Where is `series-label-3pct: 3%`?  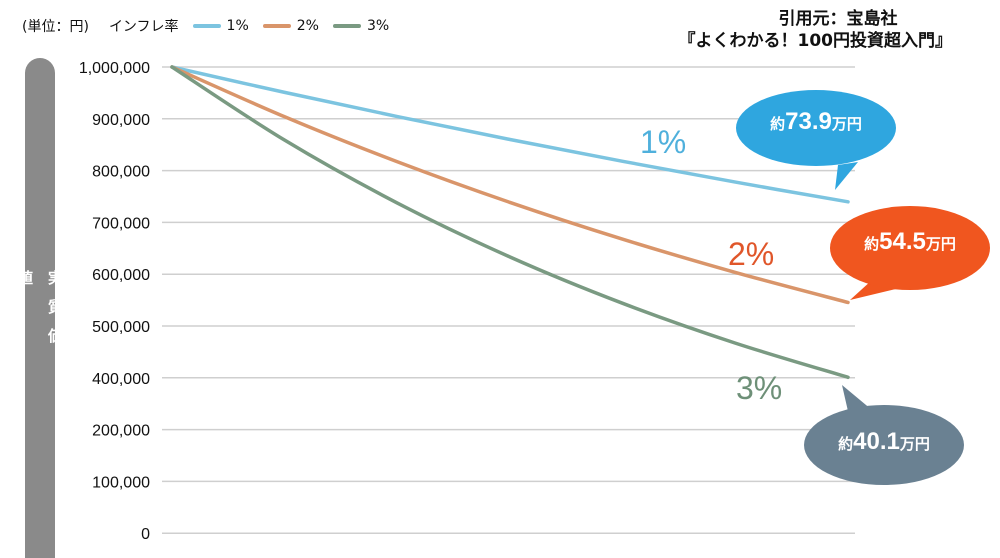 series-label-3pct: 3% is located at coordinates (759, 388).